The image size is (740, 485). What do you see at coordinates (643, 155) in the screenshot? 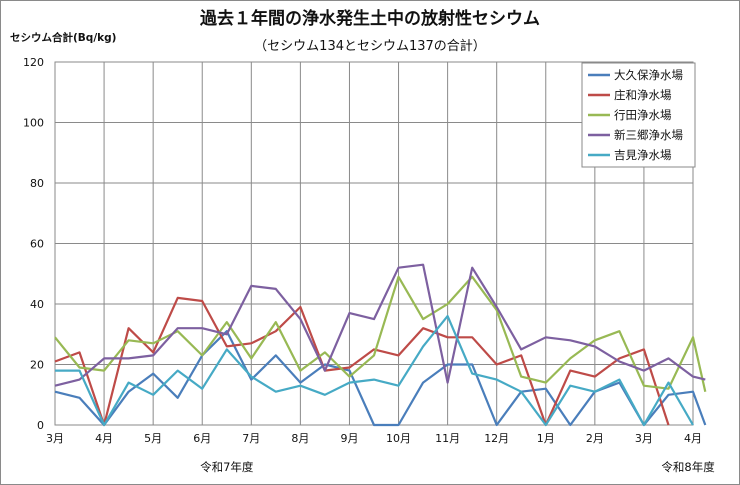
I see `legend-label: 吉見浄水場` at bounding box center [643, 155].